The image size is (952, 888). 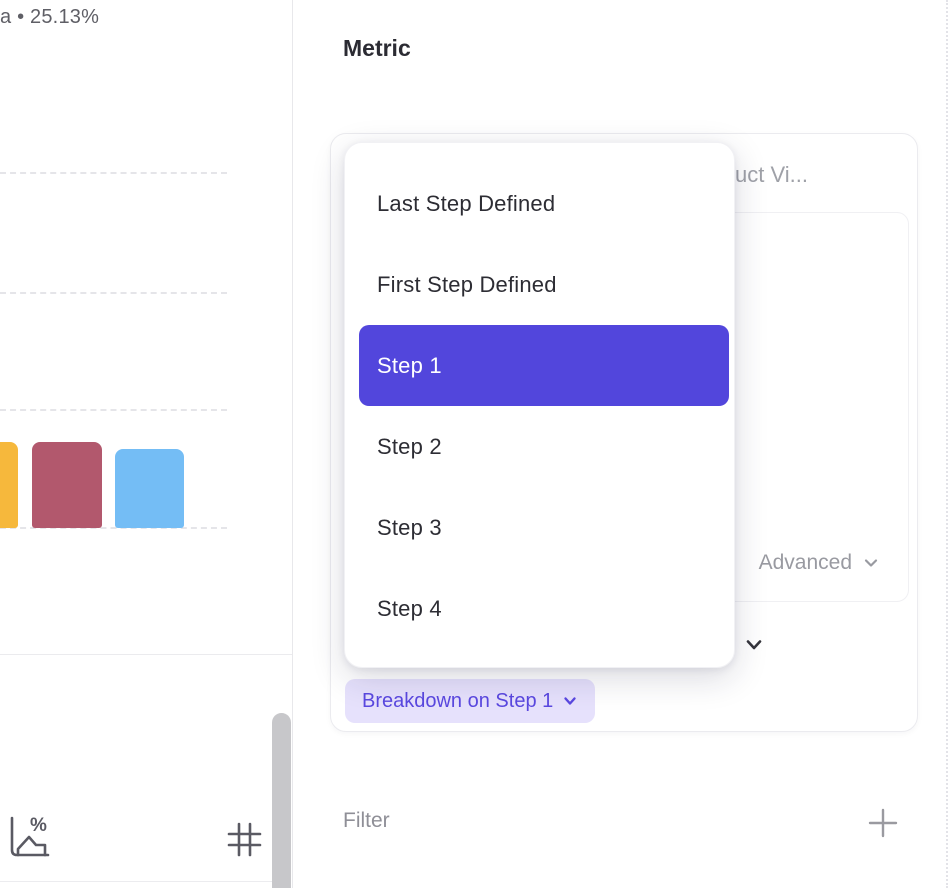 I want to click on chart-footer-divider, so click(x=146, y=654).